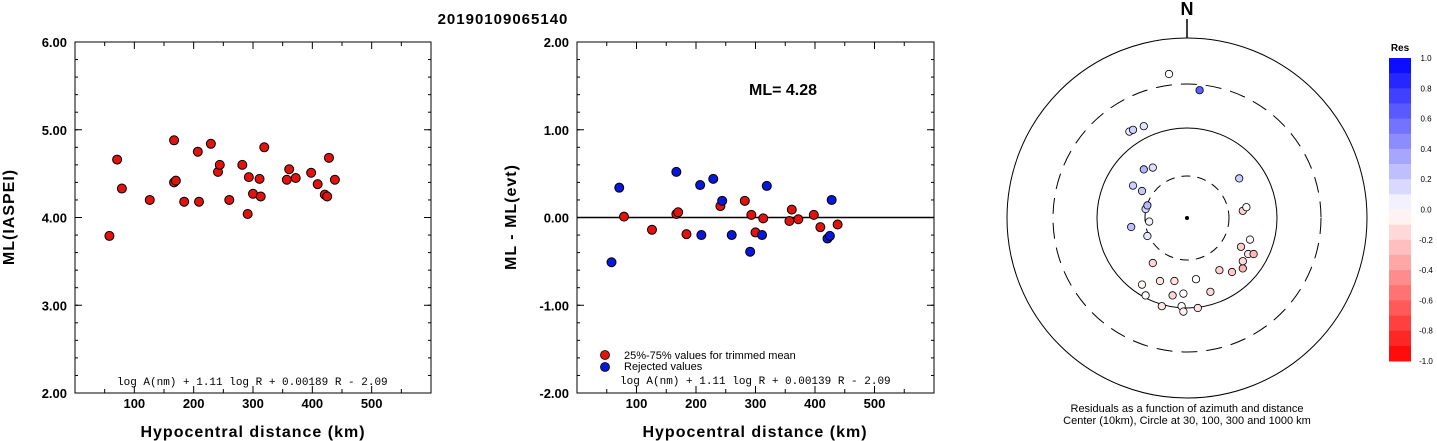 This screenshot has height=441, width=1437. What do you see at coordinates (312, 403) in the screenshot?
I see `chart1-xtick-label: 400` at bounding box center [312, 403].